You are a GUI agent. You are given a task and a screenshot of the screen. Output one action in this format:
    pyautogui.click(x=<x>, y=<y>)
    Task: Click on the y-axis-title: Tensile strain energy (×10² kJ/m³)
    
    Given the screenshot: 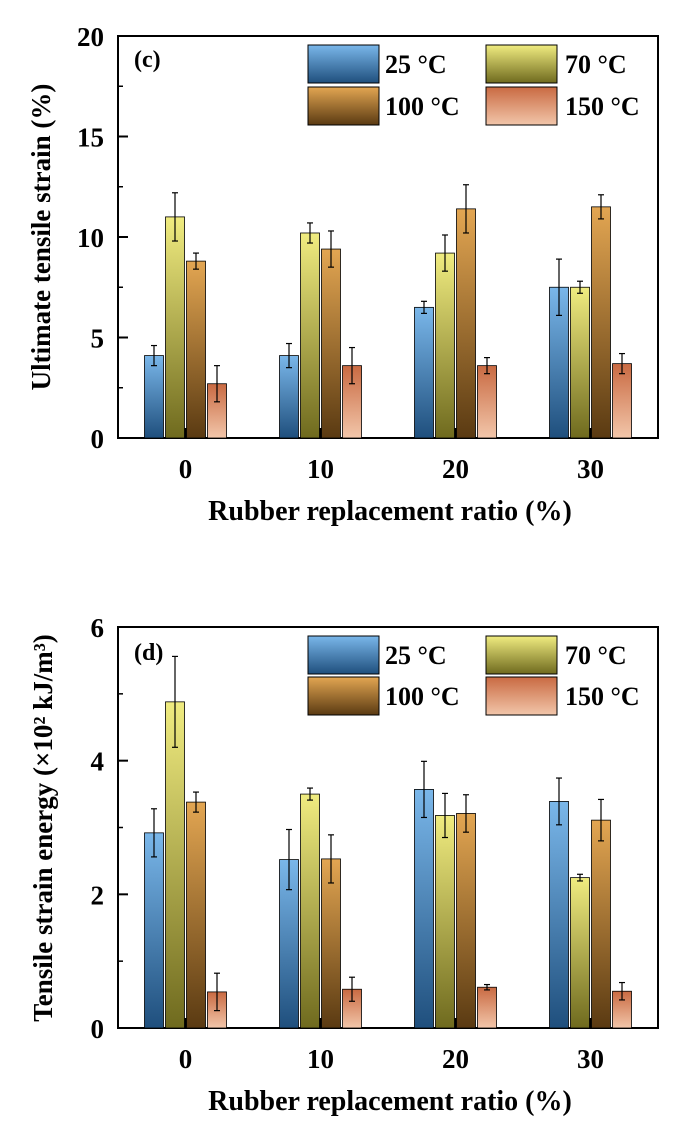 What is the action you would take?
    pyautogui.click(x=43, y=828)
    